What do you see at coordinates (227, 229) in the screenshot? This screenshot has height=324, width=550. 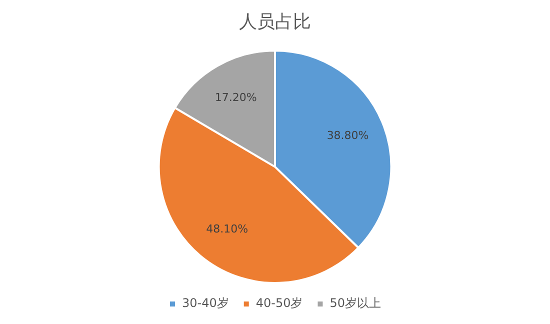 I see `data-label: 48.10%` at bounding box center [227, 229].